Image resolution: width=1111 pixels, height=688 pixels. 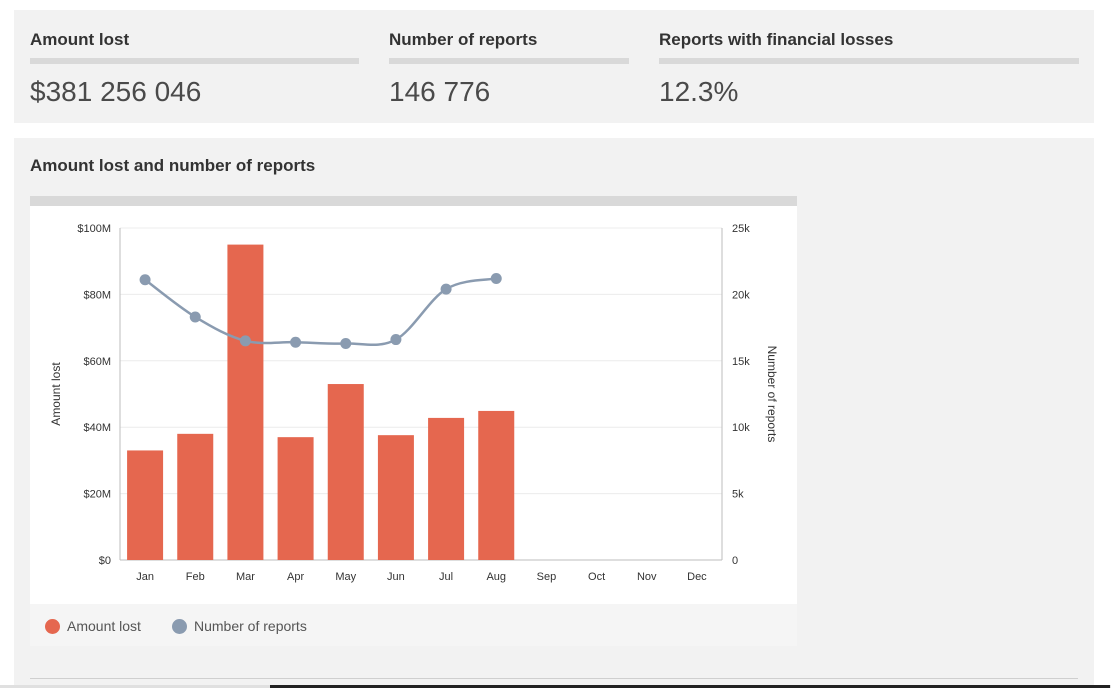 I want to click on bottom-scrollbar-thumb, so click(x=690, y=686).